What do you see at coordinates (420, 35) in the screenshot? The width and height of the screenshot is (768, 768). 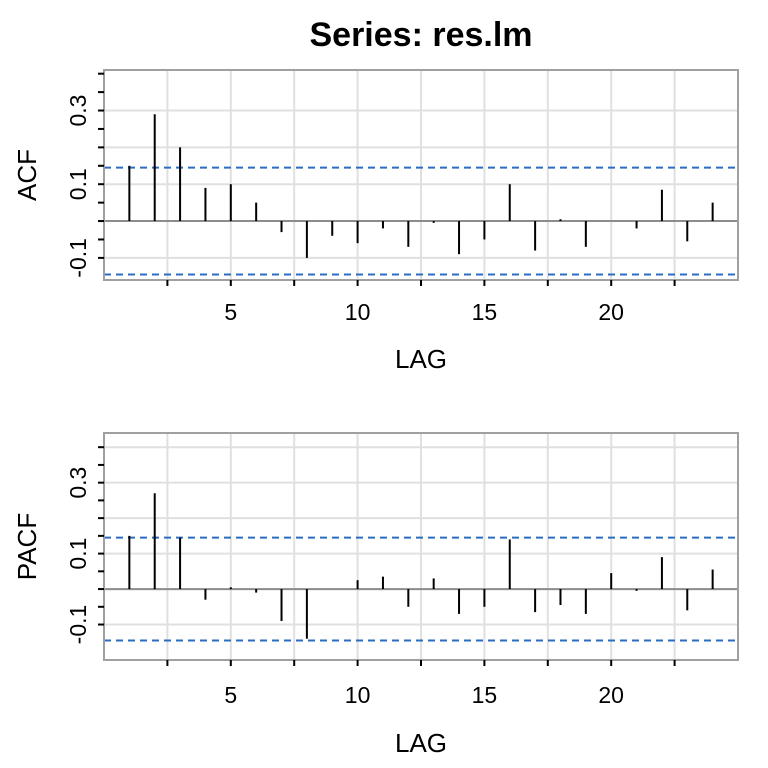 I see `figure-title: Series: res.lm` at bounding box center [420, 35].